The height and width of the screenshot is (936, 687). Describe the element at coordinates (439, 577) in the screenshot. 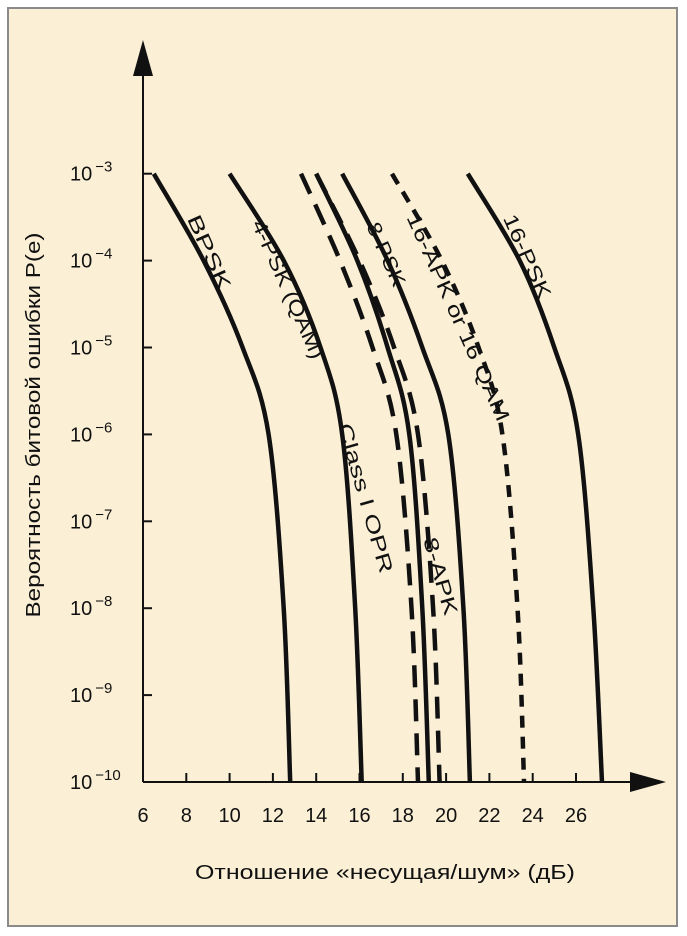

I see `curve-label: 8-APK` at that location.